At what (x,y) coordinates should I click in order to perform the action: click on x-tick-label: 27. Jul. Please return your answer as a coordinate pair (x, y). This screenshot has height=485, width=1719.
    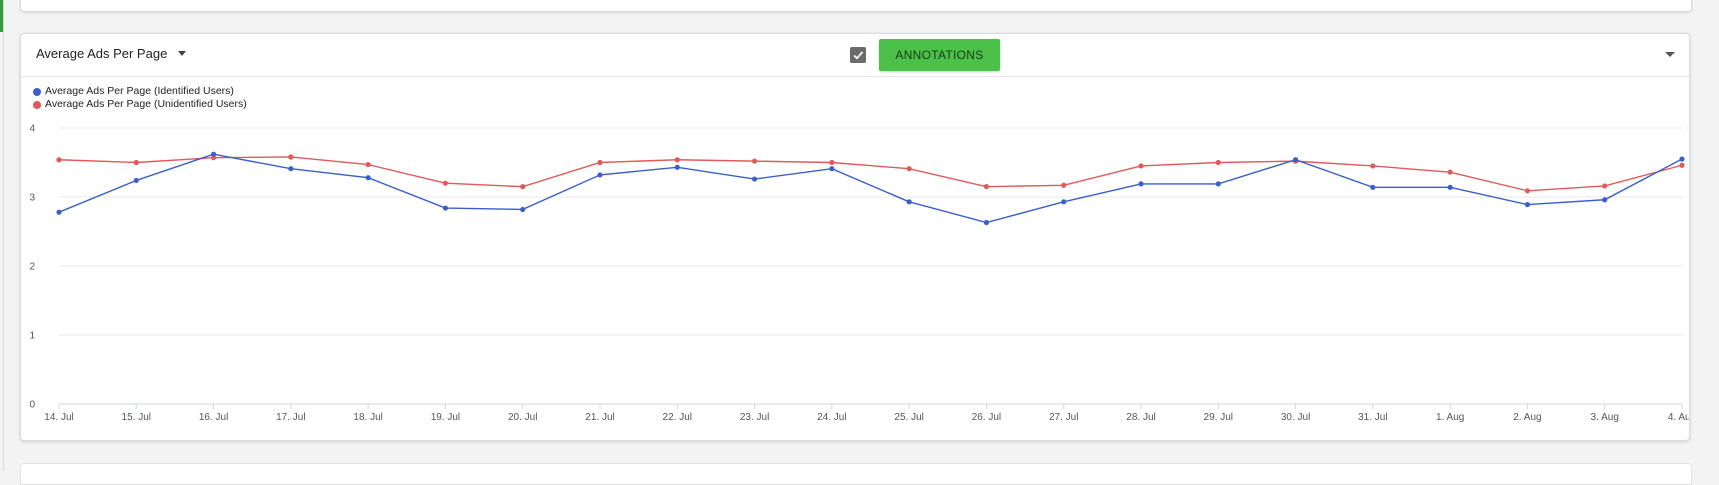
    Looking at the image, I should click on (1063, 417).